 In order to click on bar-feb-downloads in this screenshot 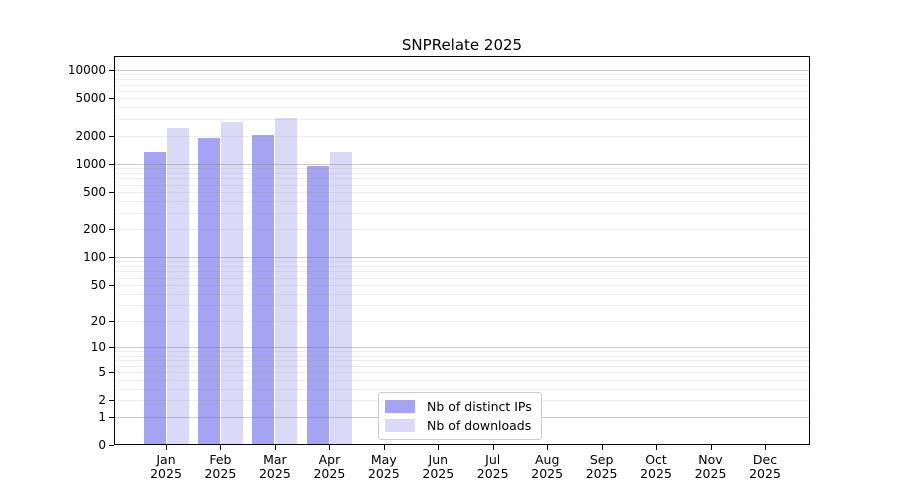, I will do `click(231, 283)`.